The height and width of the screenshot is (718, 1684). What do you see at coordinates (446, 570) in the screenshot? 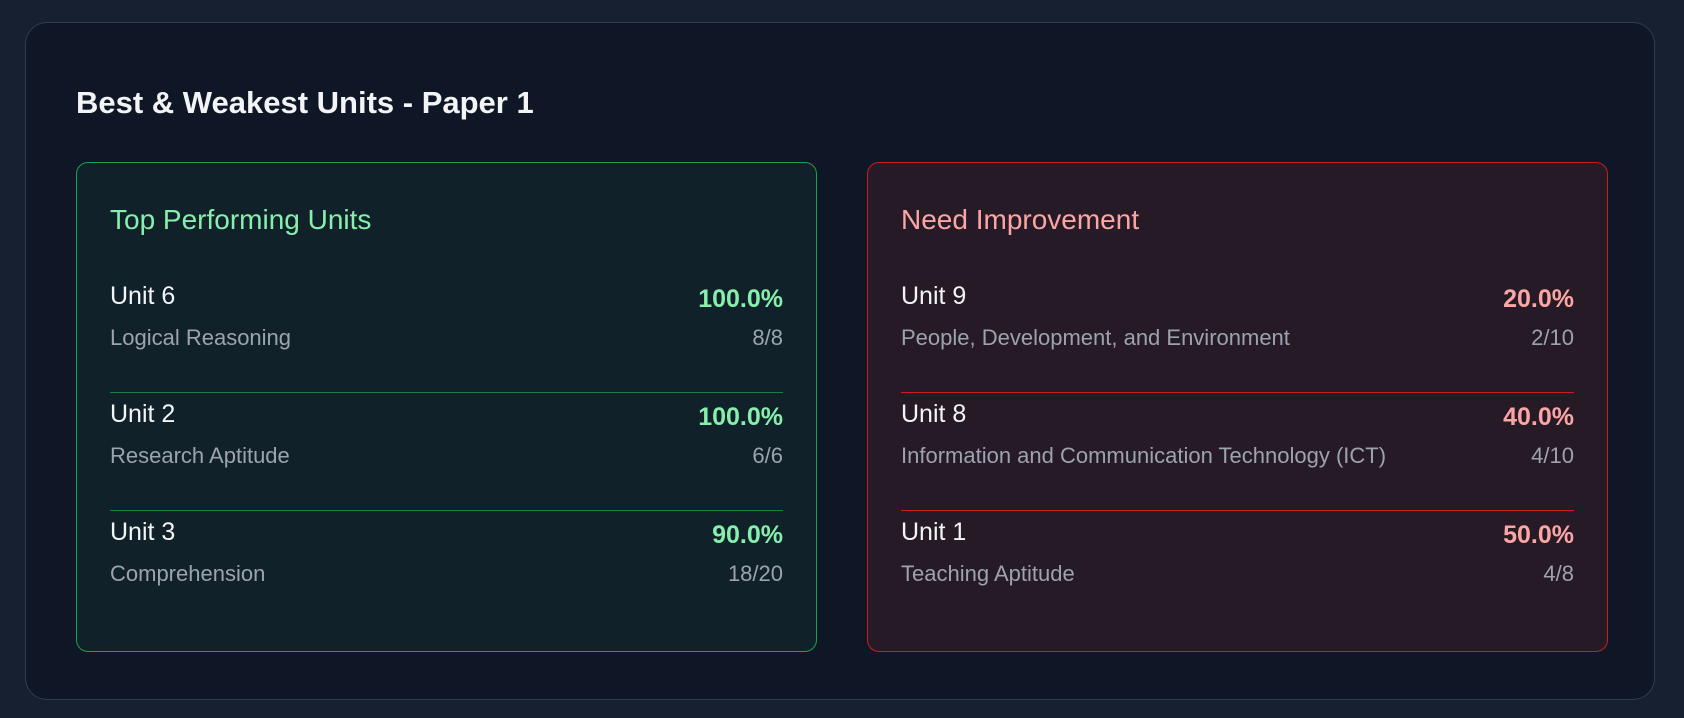
I see `unit-row: Unit 3 Comprehension 90.0% 18/20` at bounding box center [446, 570].